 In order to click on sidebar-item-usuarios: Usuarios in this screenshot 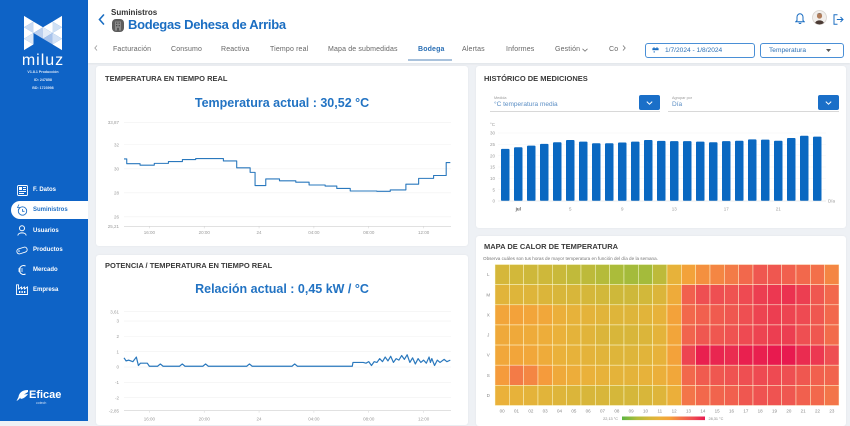, I will do `click(49, 231)`.